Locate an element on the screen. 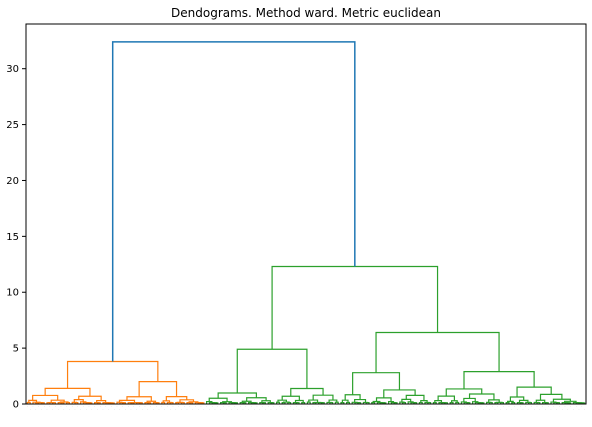 This screenshot has width=592, height=427. y-axis: 0 5 10 15 20 25 30 is located at coordinates (16, 237).